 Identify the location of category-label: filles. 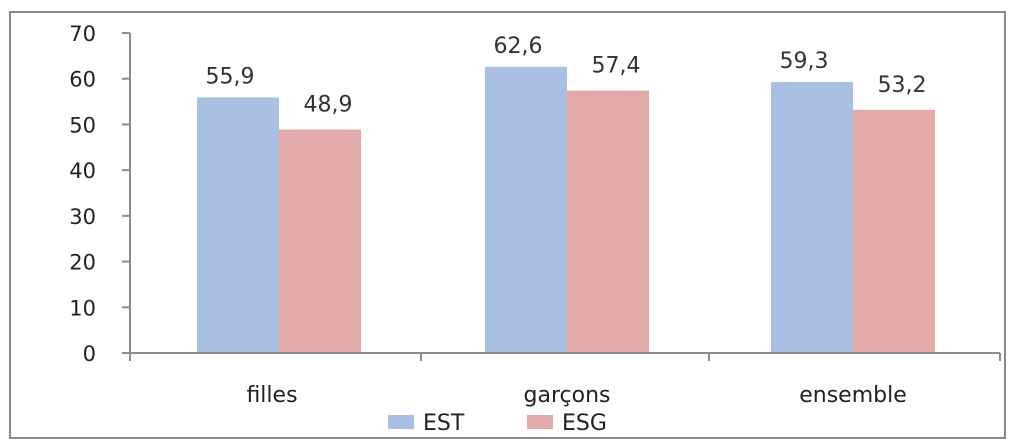
(271, 395).